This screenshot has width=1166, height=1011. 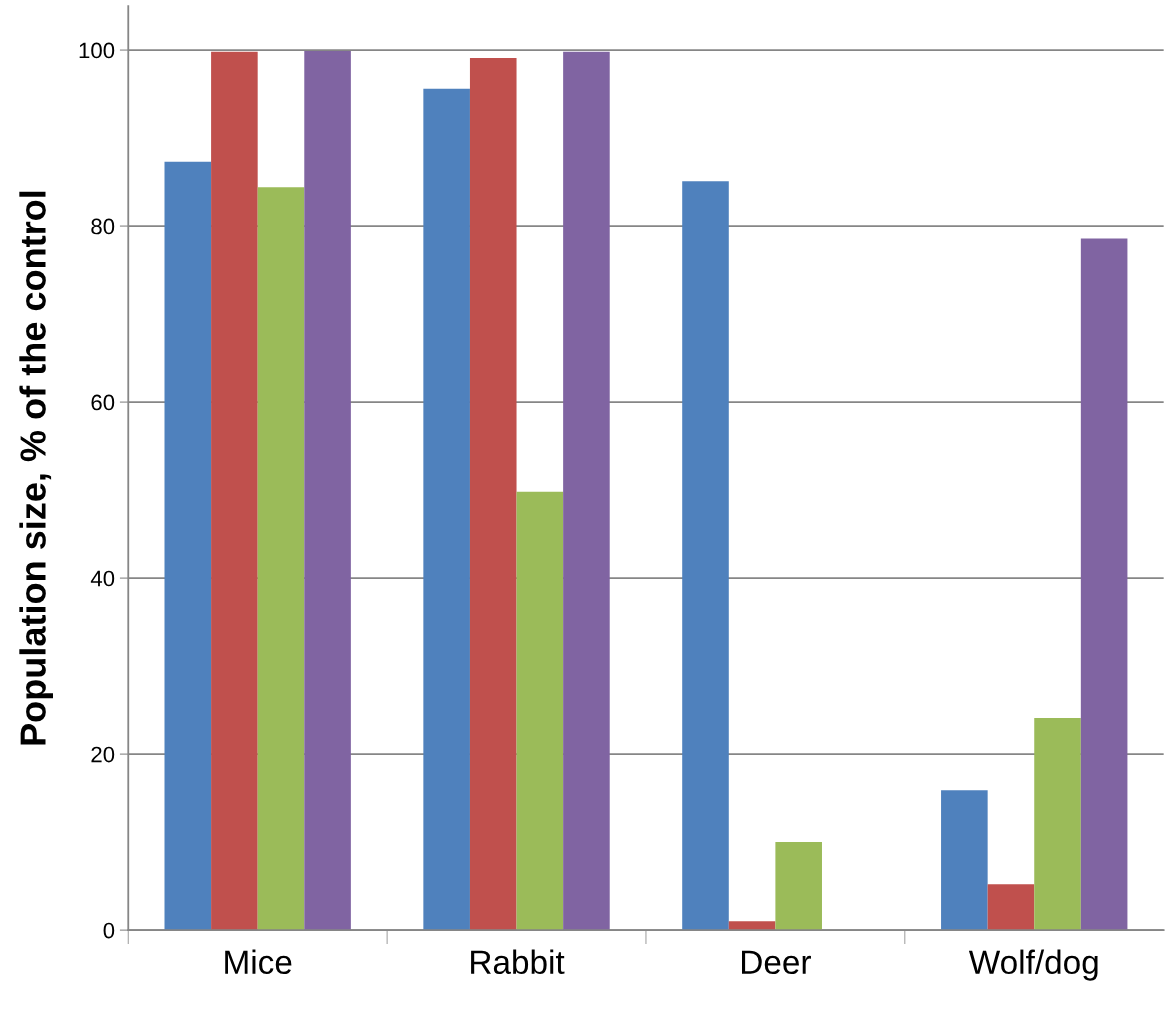 What do you see at coordinates (258, 962) in the screenshot?
I see `x-tick-label: Mice` at bounding box center [258, 962].